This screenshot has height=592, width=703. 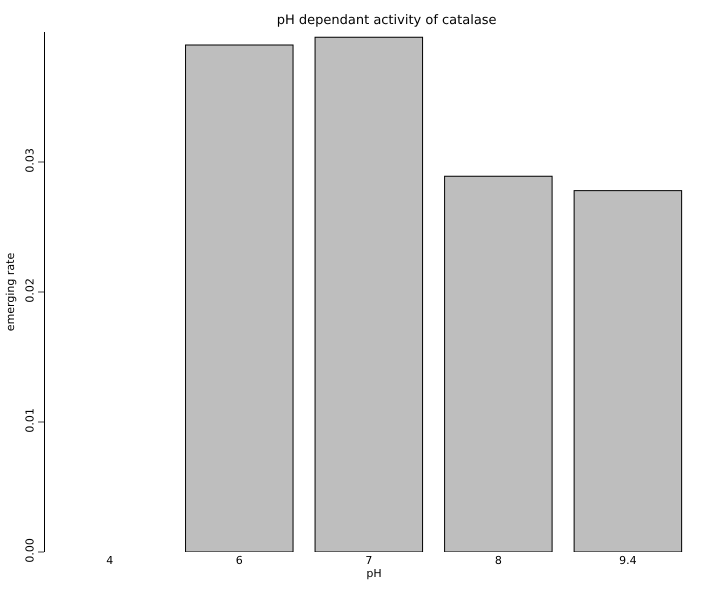 What do you see at coordinates (110, 560) in the screenshot?
I see `x-tick-label: 4` at bounding box center [110, 560].